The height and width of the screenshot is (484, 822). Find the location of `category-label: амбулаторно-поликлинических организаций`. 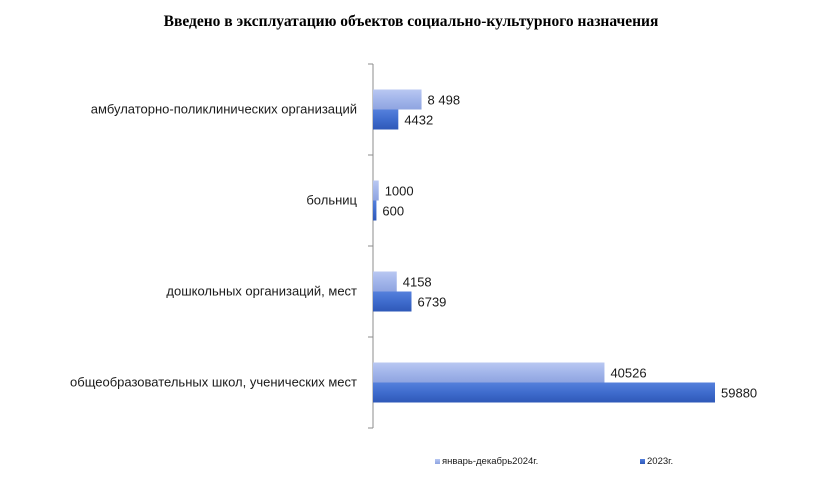

category-label: амбулаторно-поликлинических организаций is located at coordinates (224, 109).